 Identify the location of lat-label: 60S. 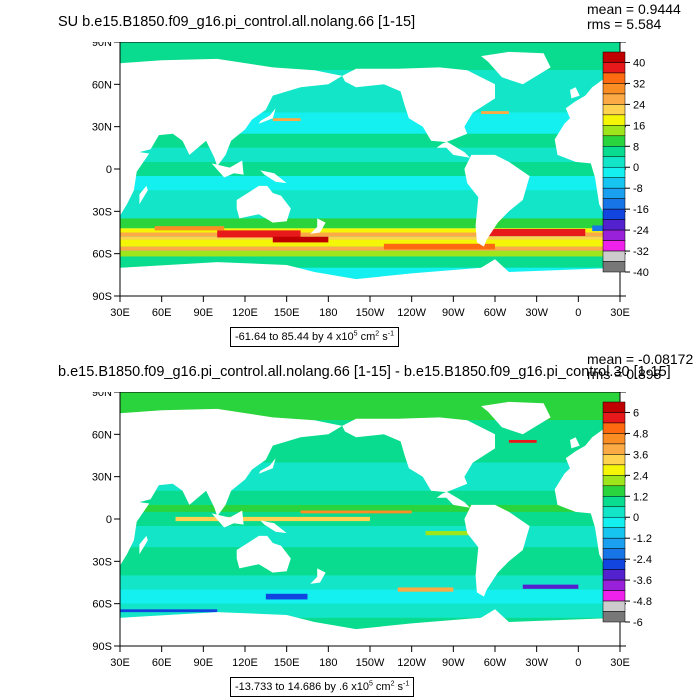
(102, 605).